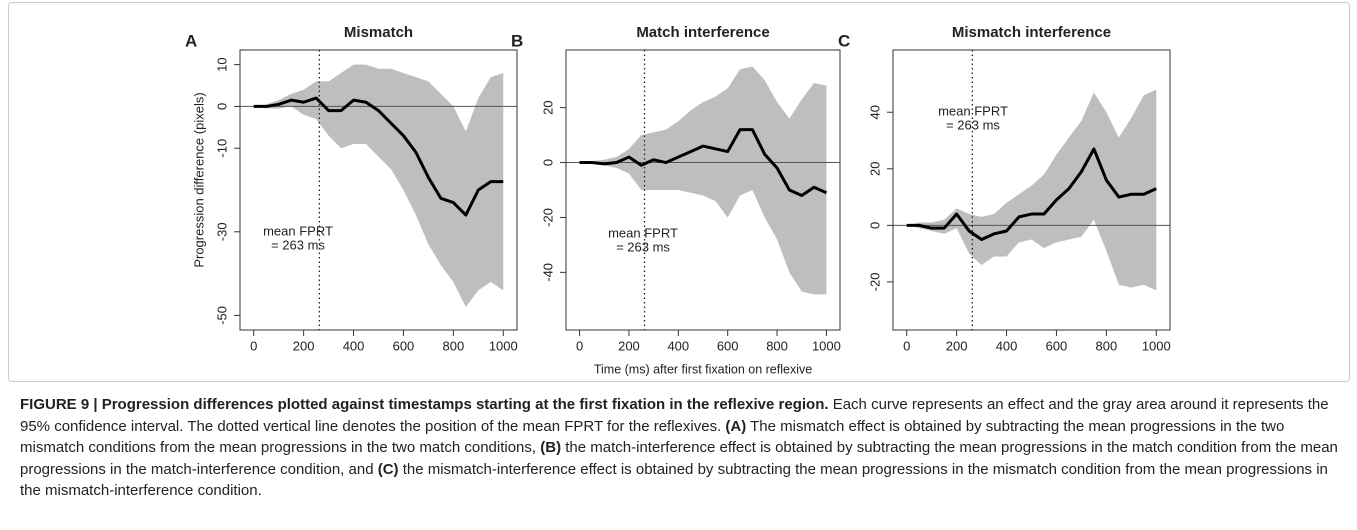  What do you see at coordinates (191, 40) in the screenshot?
I see `panel-letter: A` at bounding box center [191, 40].